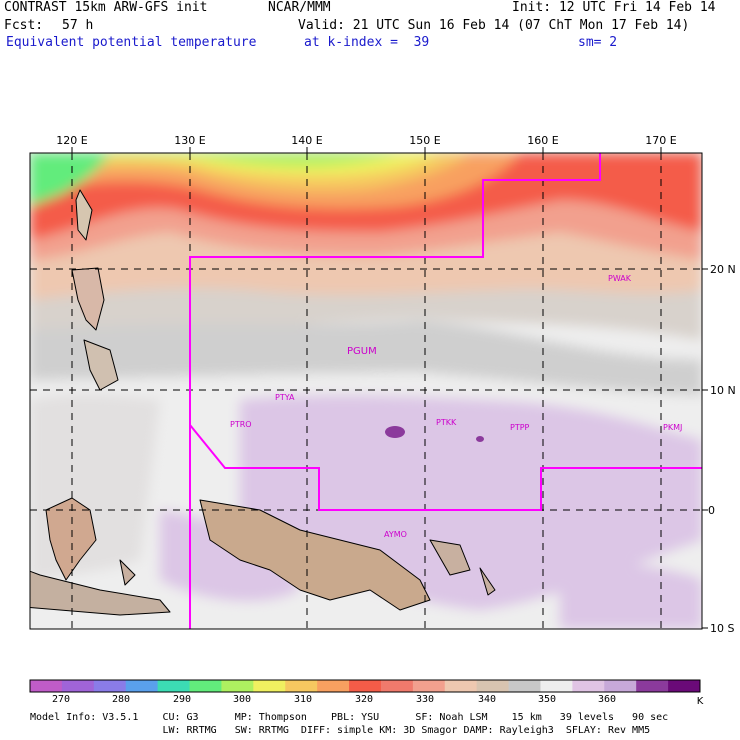  I want to click on station-ptro: PTRO, so click(241, 424).